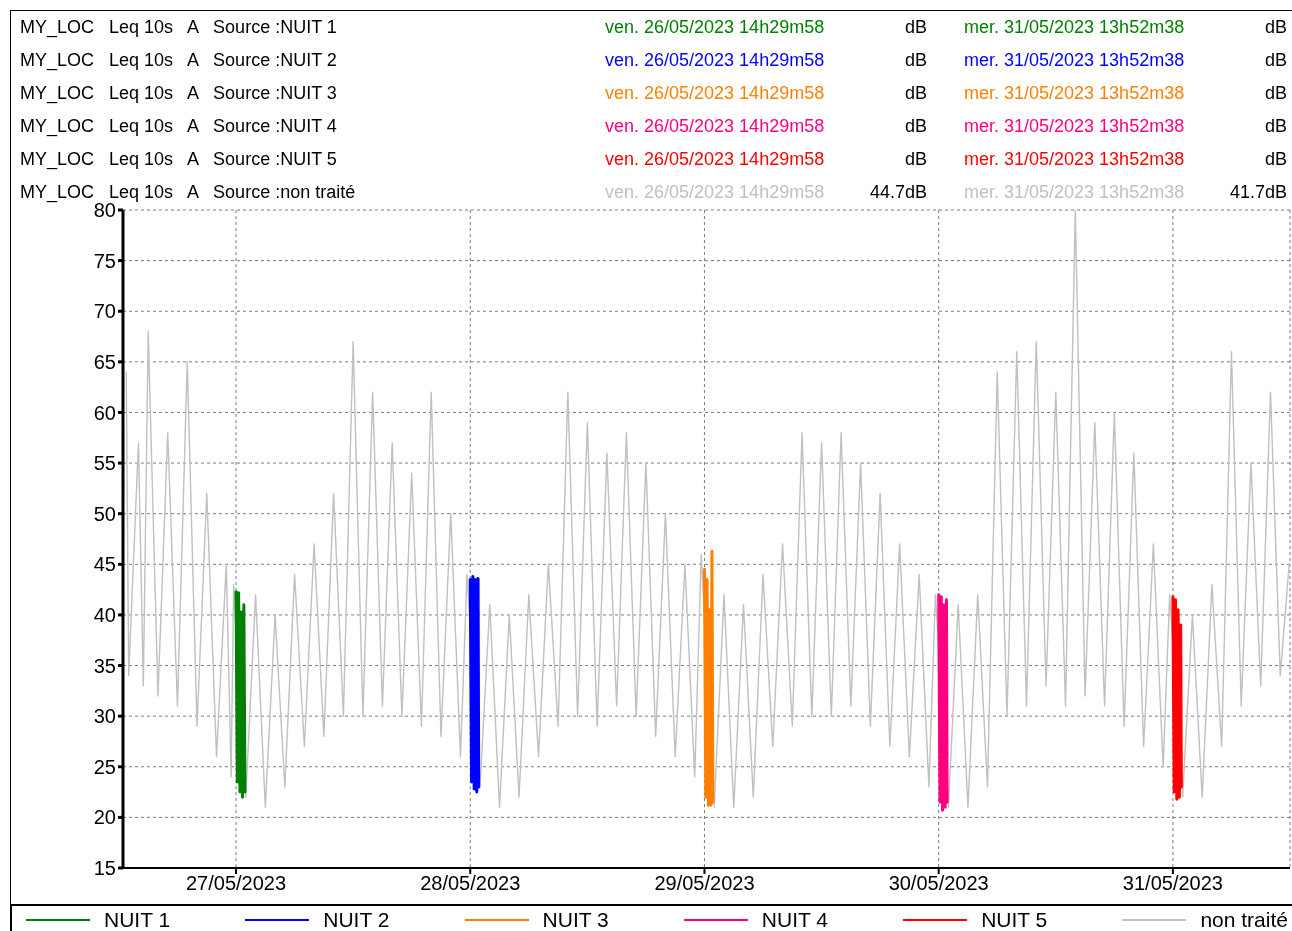  I want to click on legend-label: non traité, so click(1244, 919).